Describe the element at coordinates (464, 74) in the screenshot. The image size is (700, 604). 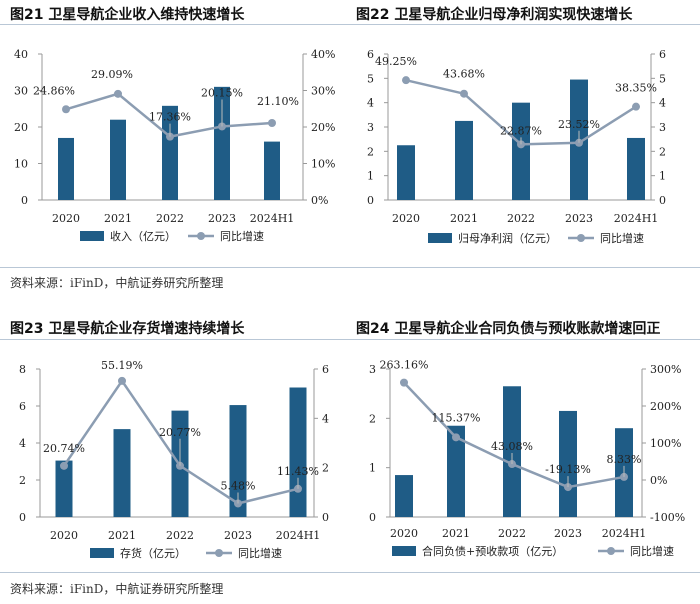
I see `data-label: 43.68%` at that location.